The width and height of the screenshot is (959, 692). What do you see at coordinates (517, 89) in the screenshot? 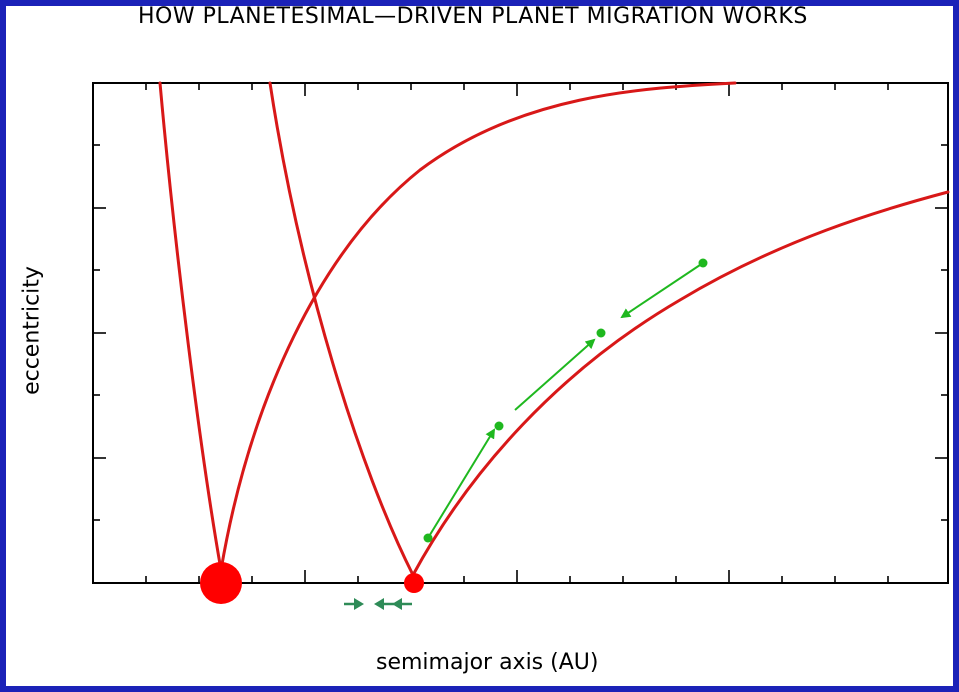
I see `x-ticks-top` at bounding box center [517, 89].